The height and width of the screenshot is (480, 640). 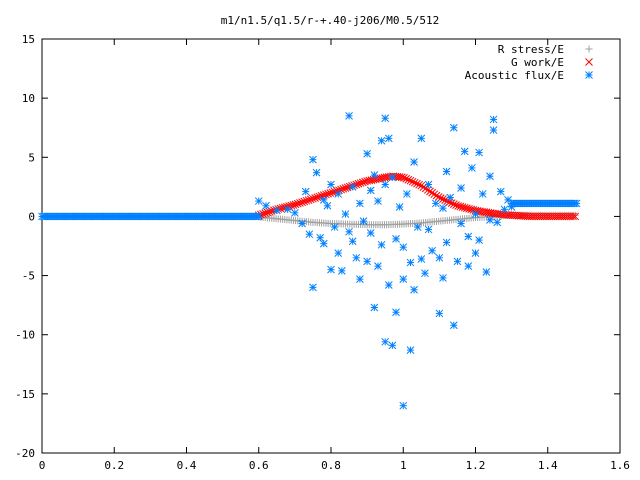 What do you see at coordinates (28, 276) in the screenshot?
I see `y-tick-label: -5` at bounding box center [28, 276].